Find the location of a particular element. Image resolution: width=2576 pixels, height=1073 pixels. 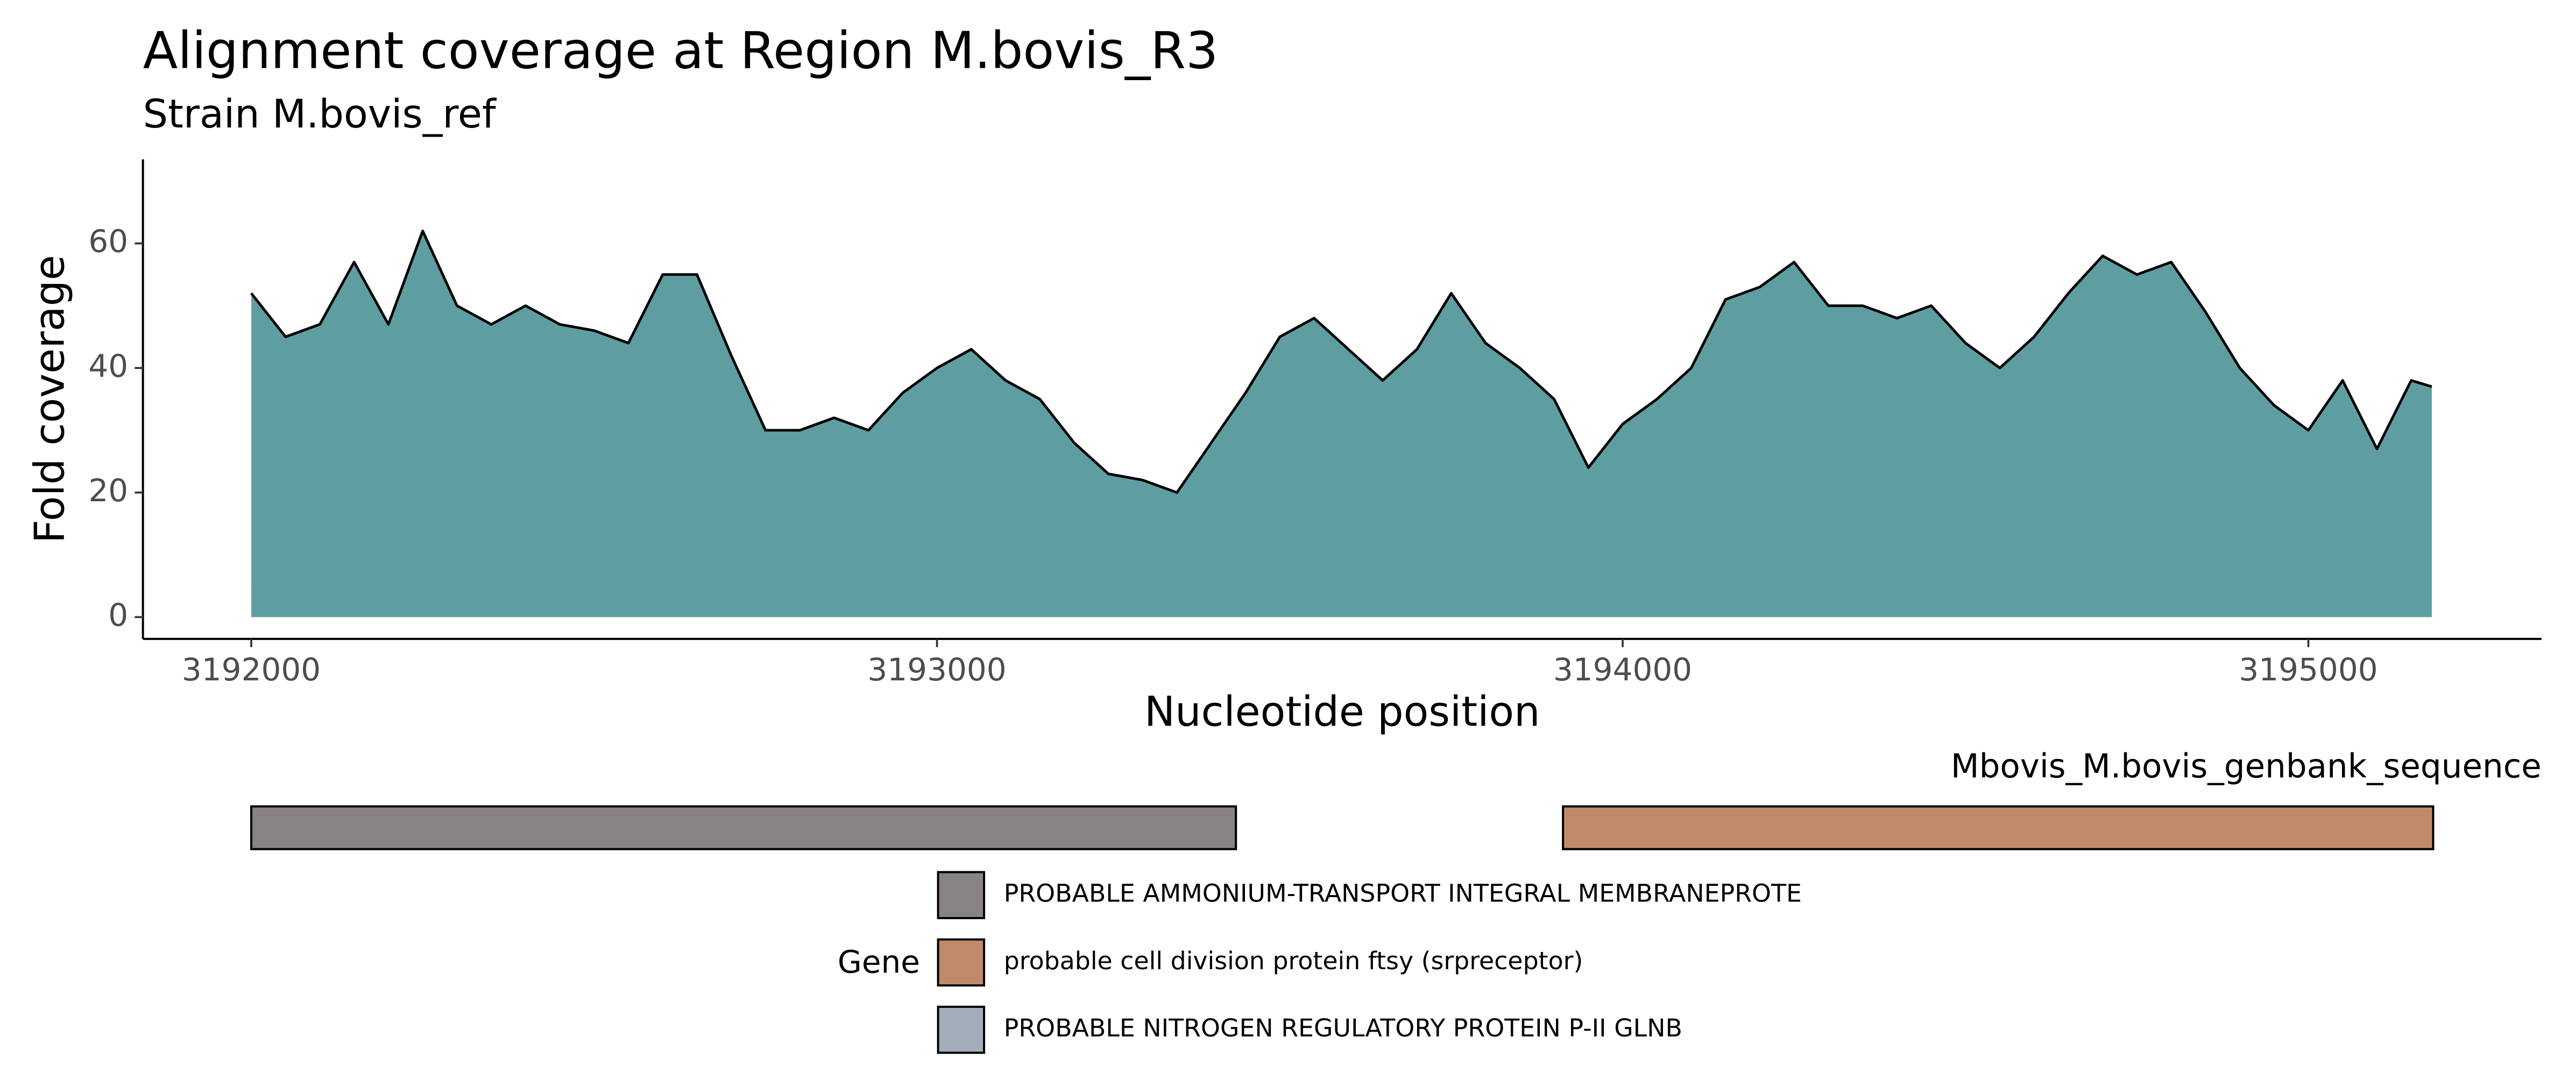

x-tick-label: 3195000 is located at coordinates (2308, 669).